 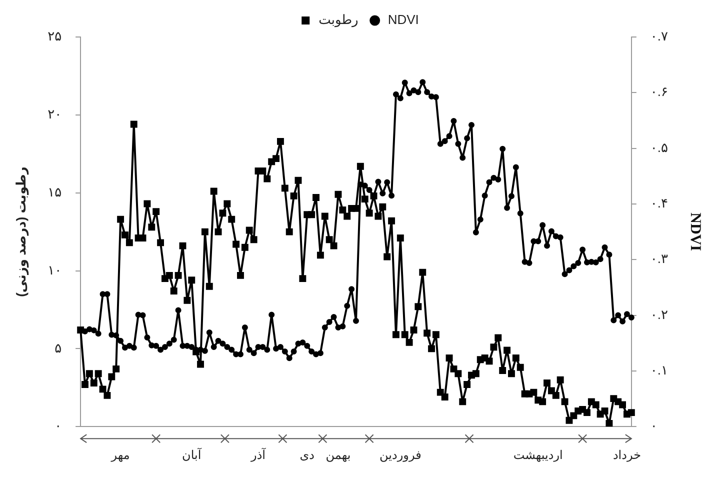 I want to click on y2-tick-label: ۰.۳, so click(x=659, y=258).